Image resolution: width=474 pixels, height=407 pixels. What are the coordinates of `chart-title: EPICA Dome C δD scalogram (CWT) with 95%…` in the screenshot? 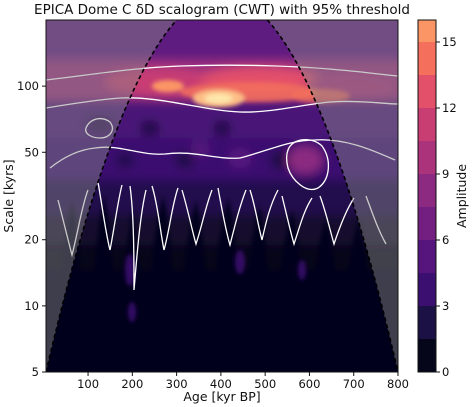 It's located at (222, 10).